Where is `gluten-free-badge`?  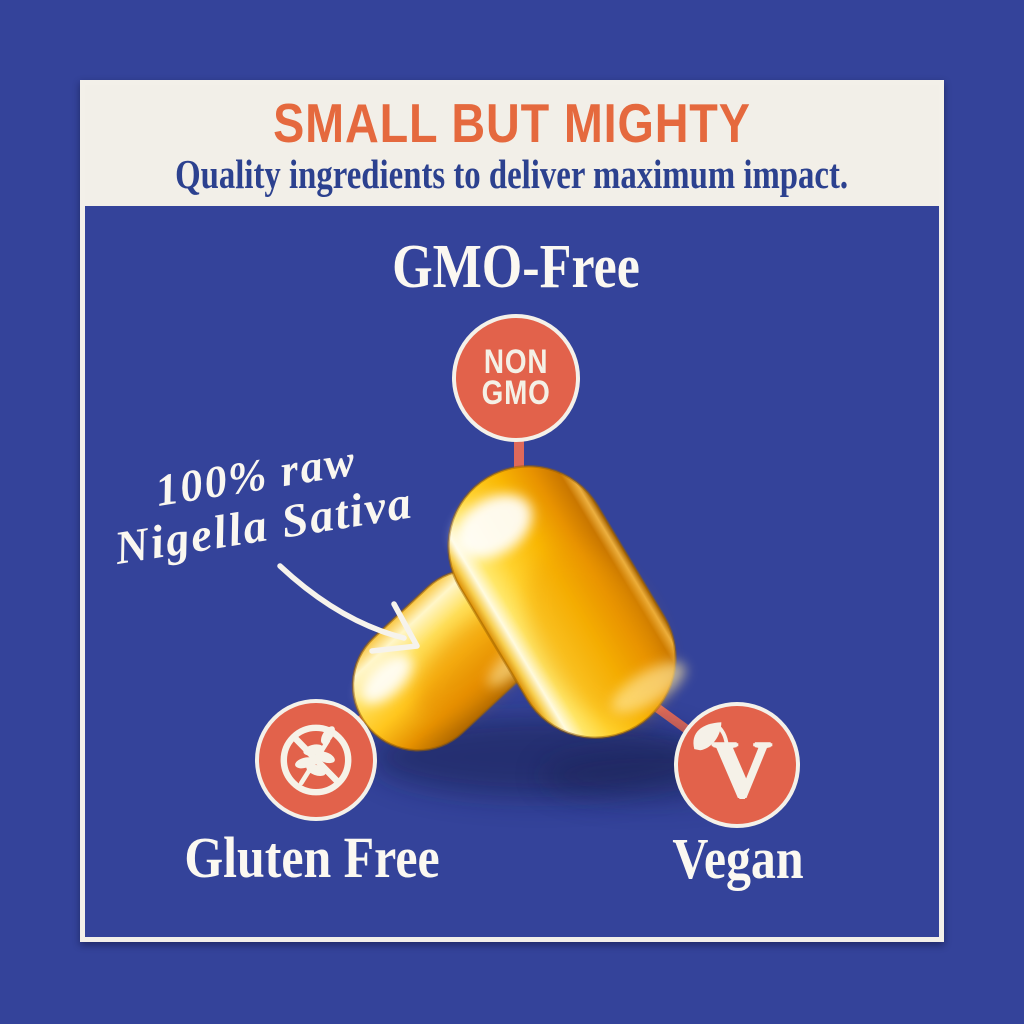 gluten-free-badge is located at coordinates (316, 760).